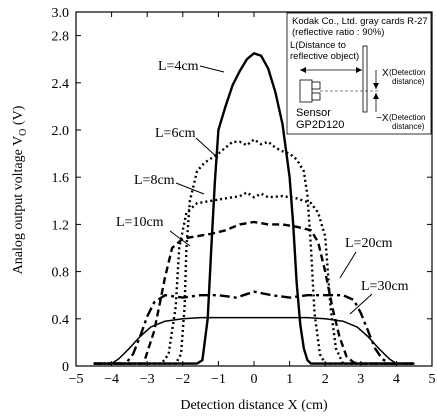 This screenshot has height=416, width=437. What do you see at coordinates (382, 118) in the screenshot?
I see `inset-x-neg-label: −X` at bounding box center [382, 118].